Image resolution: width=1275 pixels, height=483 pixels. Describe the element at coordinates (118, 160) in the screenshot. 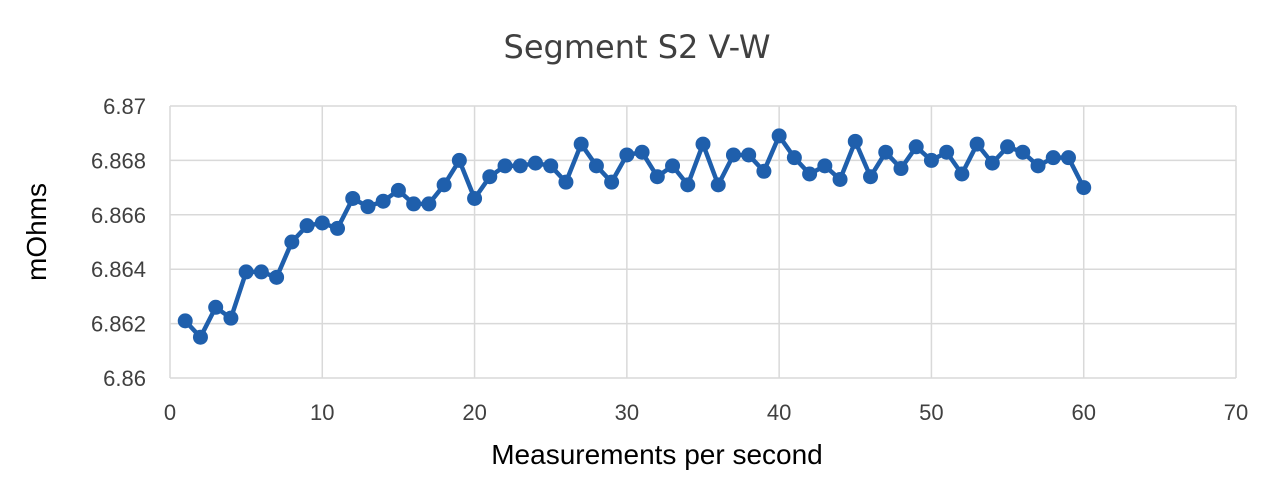

I see `y-tick-label: 6.868` at that location.